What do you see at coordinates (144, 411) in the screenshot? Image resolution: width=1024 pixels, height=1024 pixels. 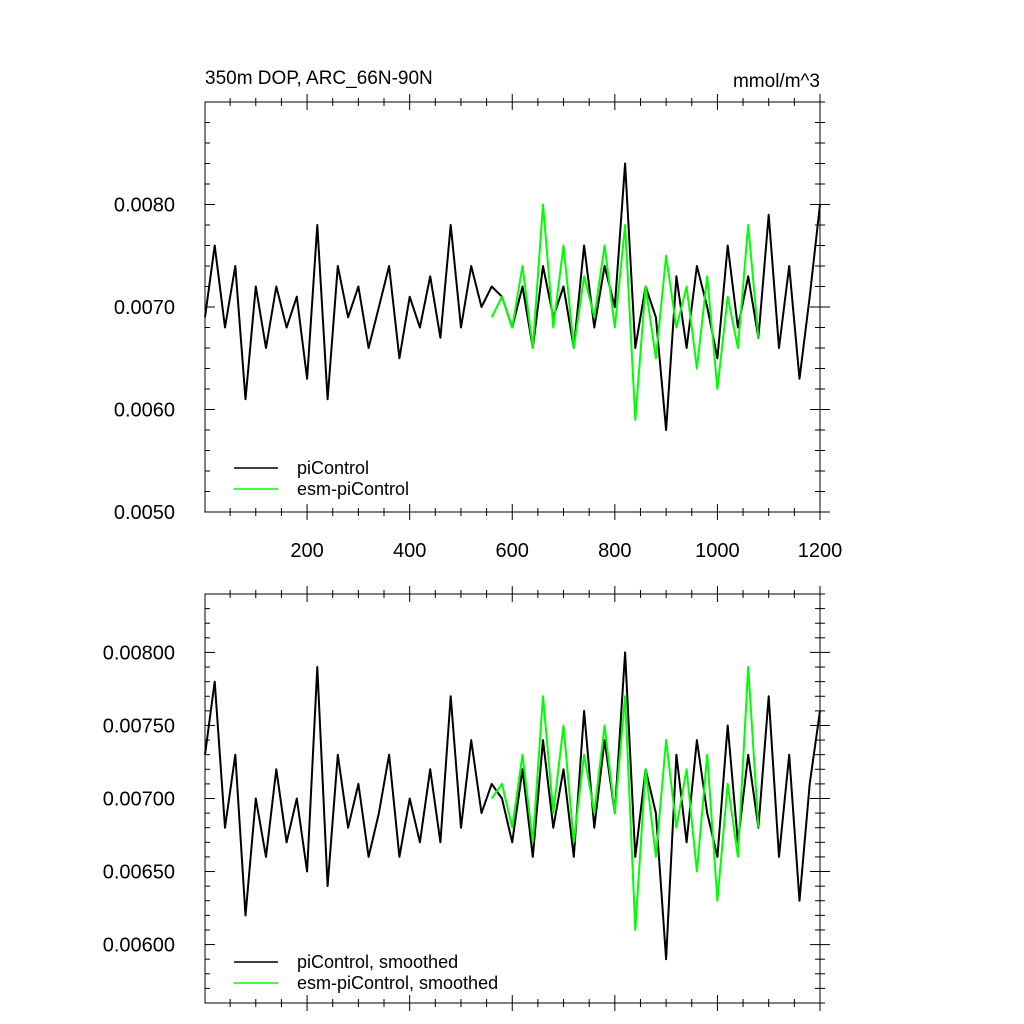 I see `y-tick-label: 0.0060` at bounding box center [144, 411].